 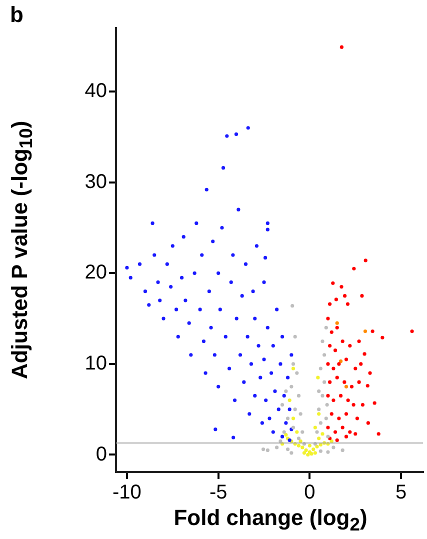 What do you see at coordinates (270, 520) in the screenshot?
I see `x-axis-title: Fold change (log$_{2}$)` at bounding box center [270, 520].